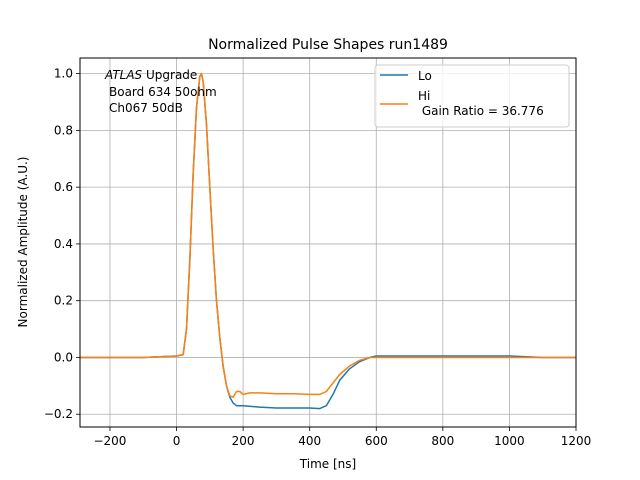 Image resolution: width=640 pixels, height=480 pixels. I want to click on annotation-board: Board 634 50ohm, so click(163, 92).